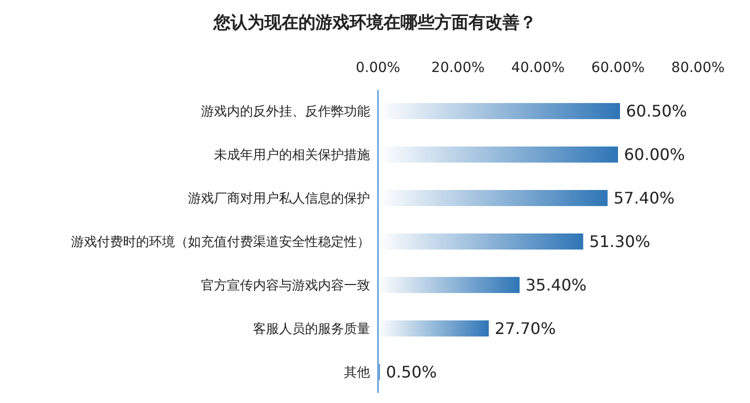  I want to click on y-tick-label: 游戏厂商对用户私人信息的保护, so click(279, 199).